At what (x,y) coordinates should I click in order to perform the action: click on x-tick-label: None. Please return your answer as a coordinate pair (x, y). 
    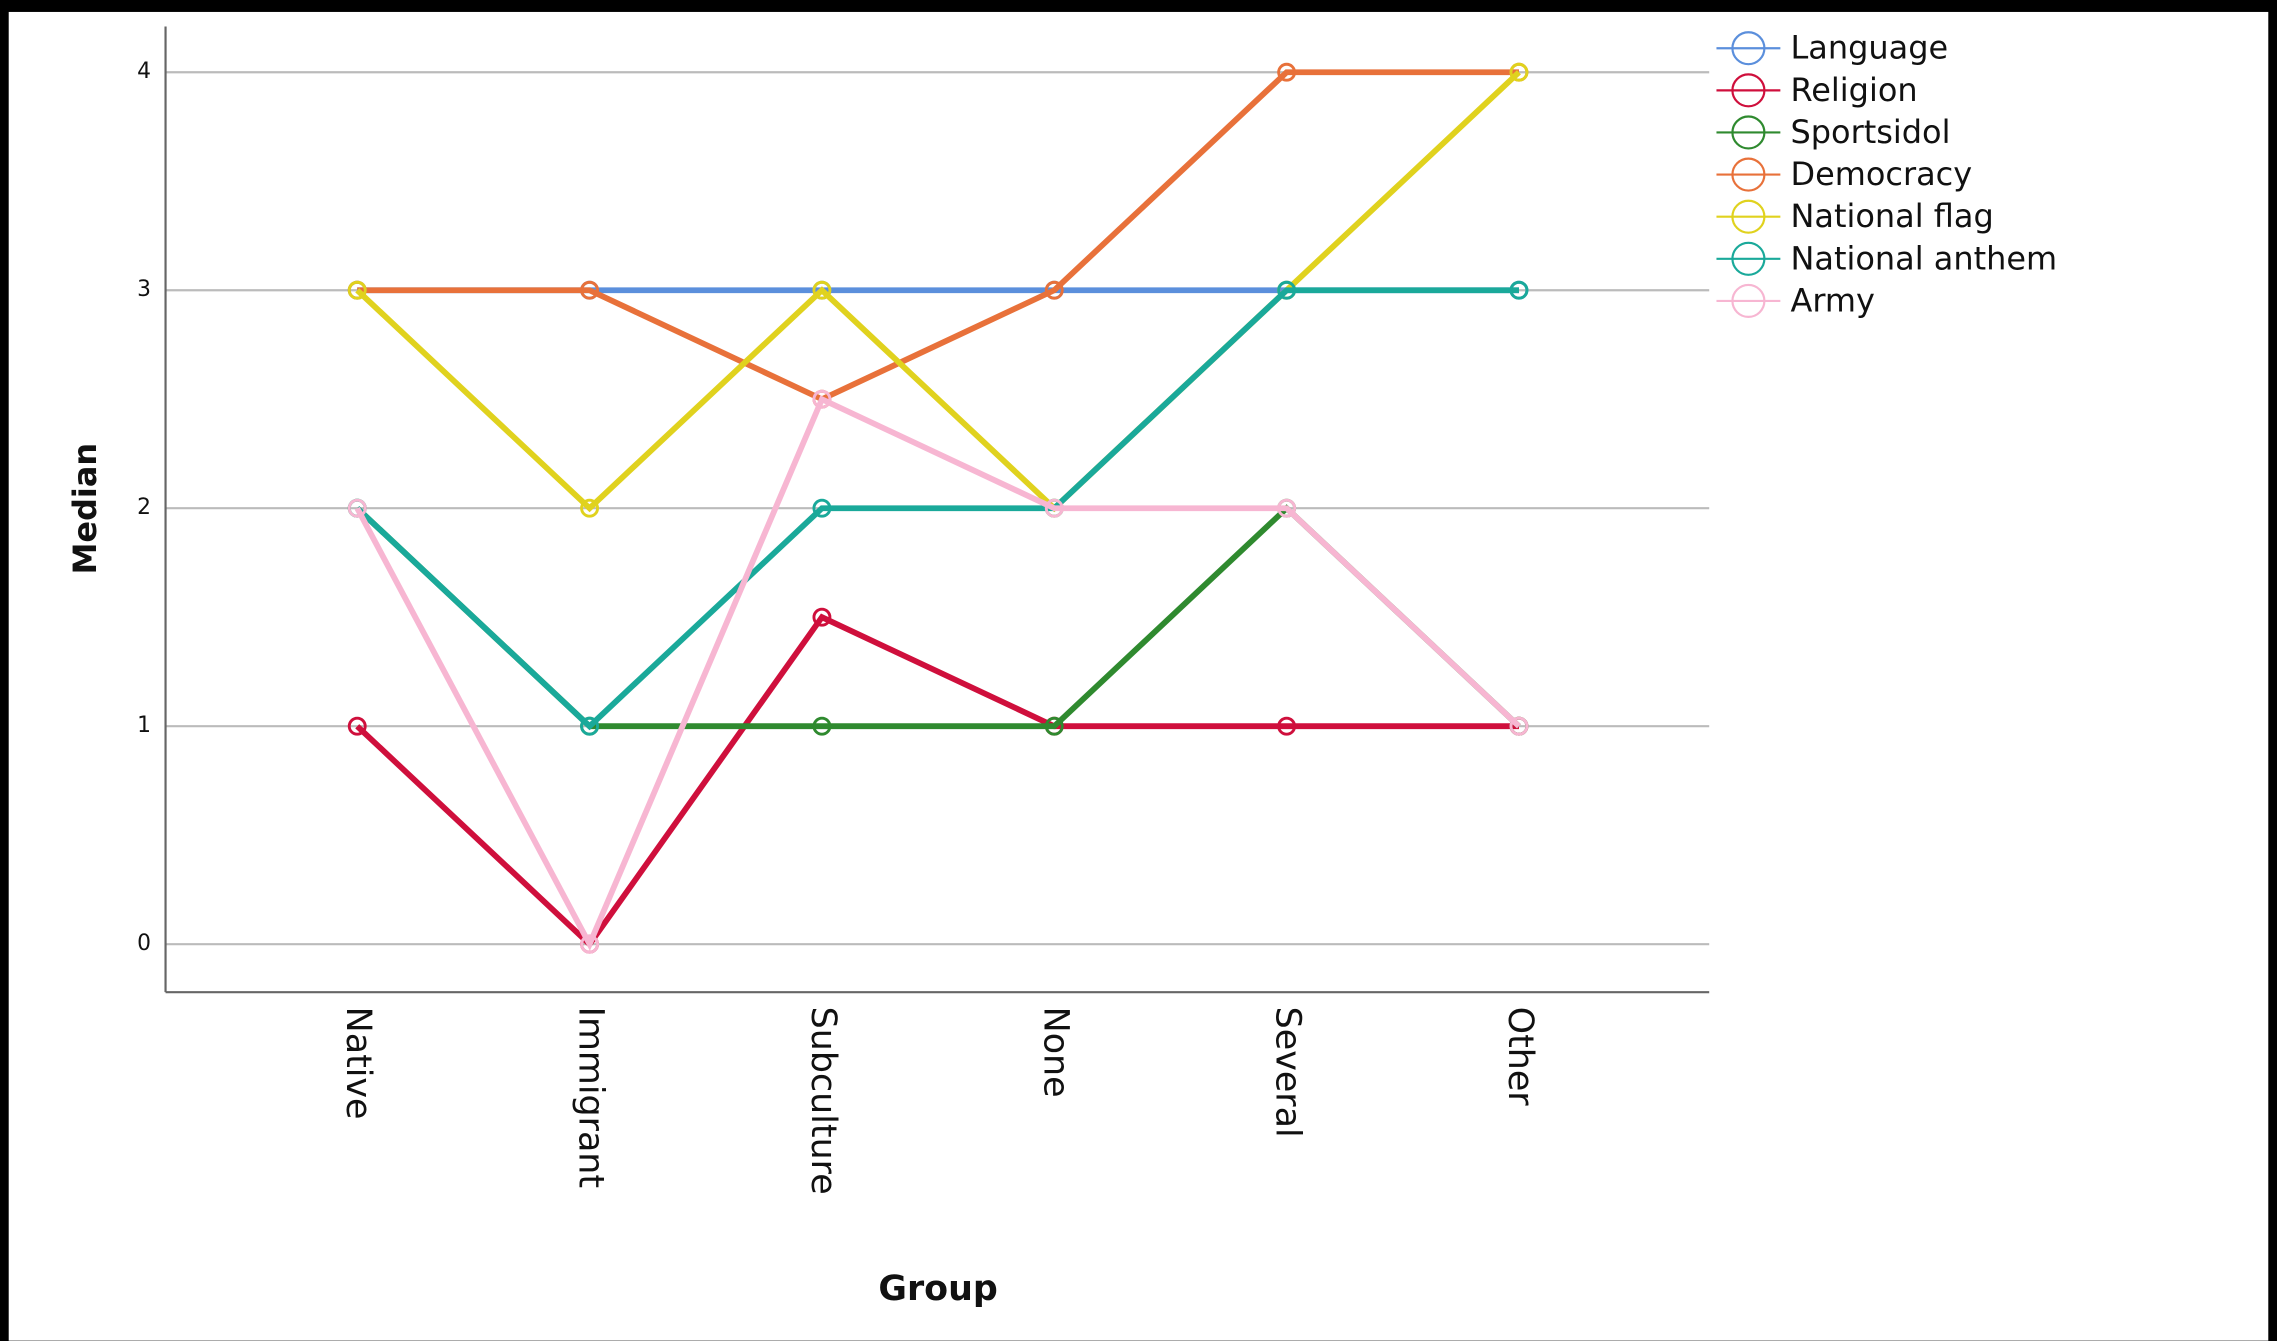
    Looking at the image, I should click on (1055, 1052).